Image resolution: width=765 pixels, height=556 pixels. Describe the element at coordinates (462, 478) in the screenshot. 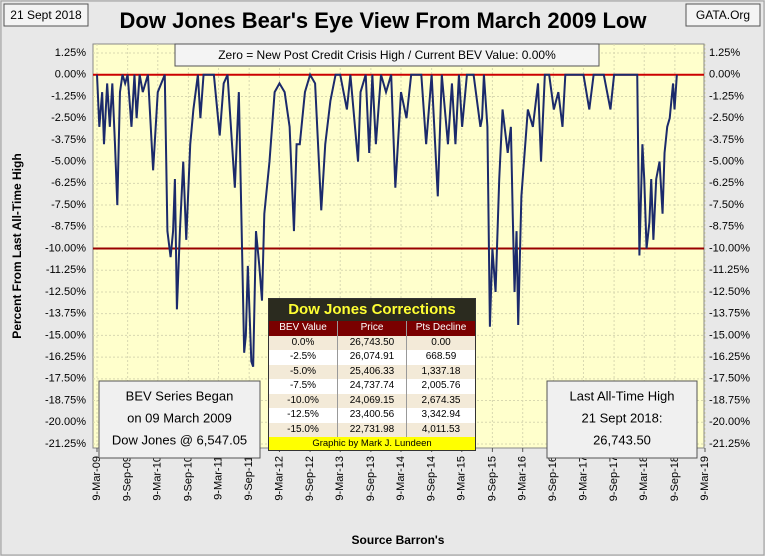

I see `x-tick-label: 9-Mar-15` at that location.